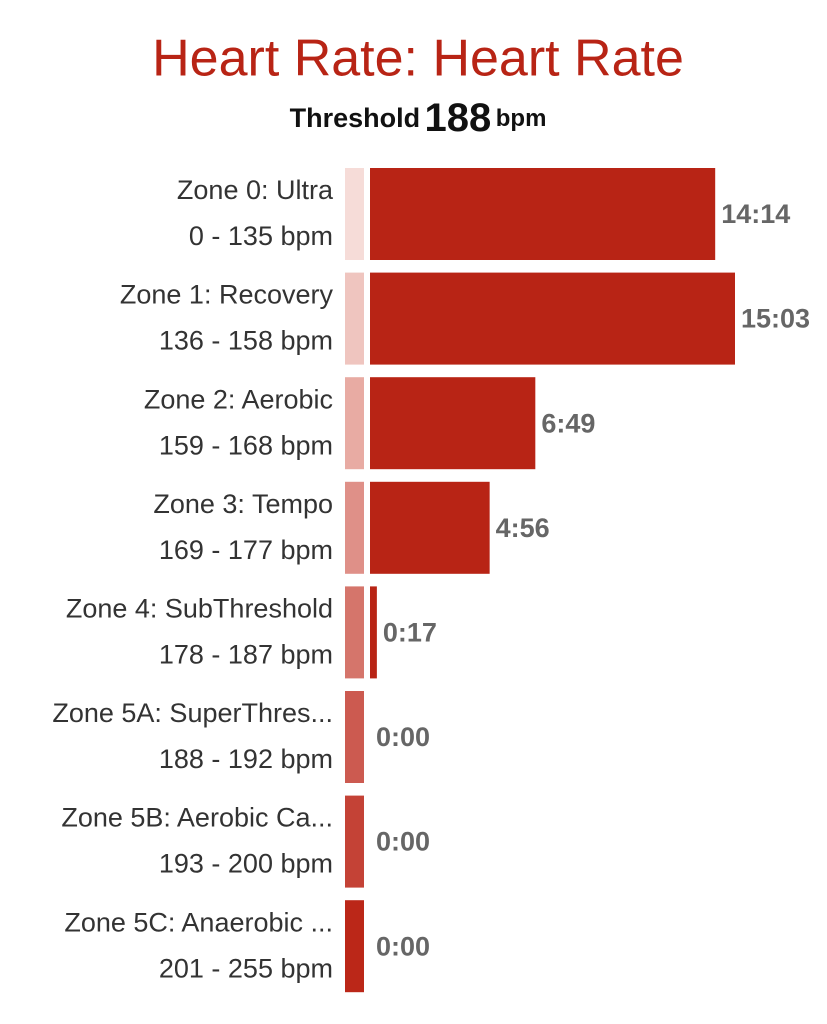 Image resolution: width=827 pixels, height=1024 pixels. I want to click on threshold-label: Threshold, so click(355, 118).